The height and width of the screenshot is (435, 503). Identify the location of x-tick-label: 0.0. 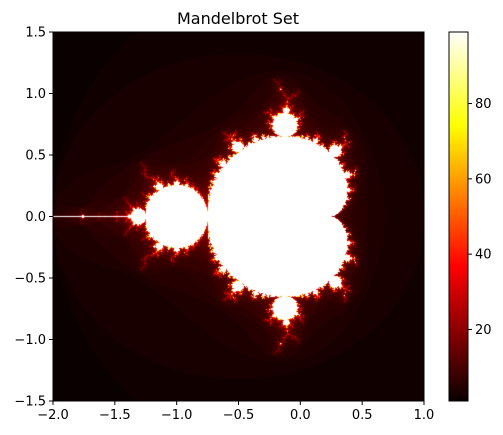
(300, 415).